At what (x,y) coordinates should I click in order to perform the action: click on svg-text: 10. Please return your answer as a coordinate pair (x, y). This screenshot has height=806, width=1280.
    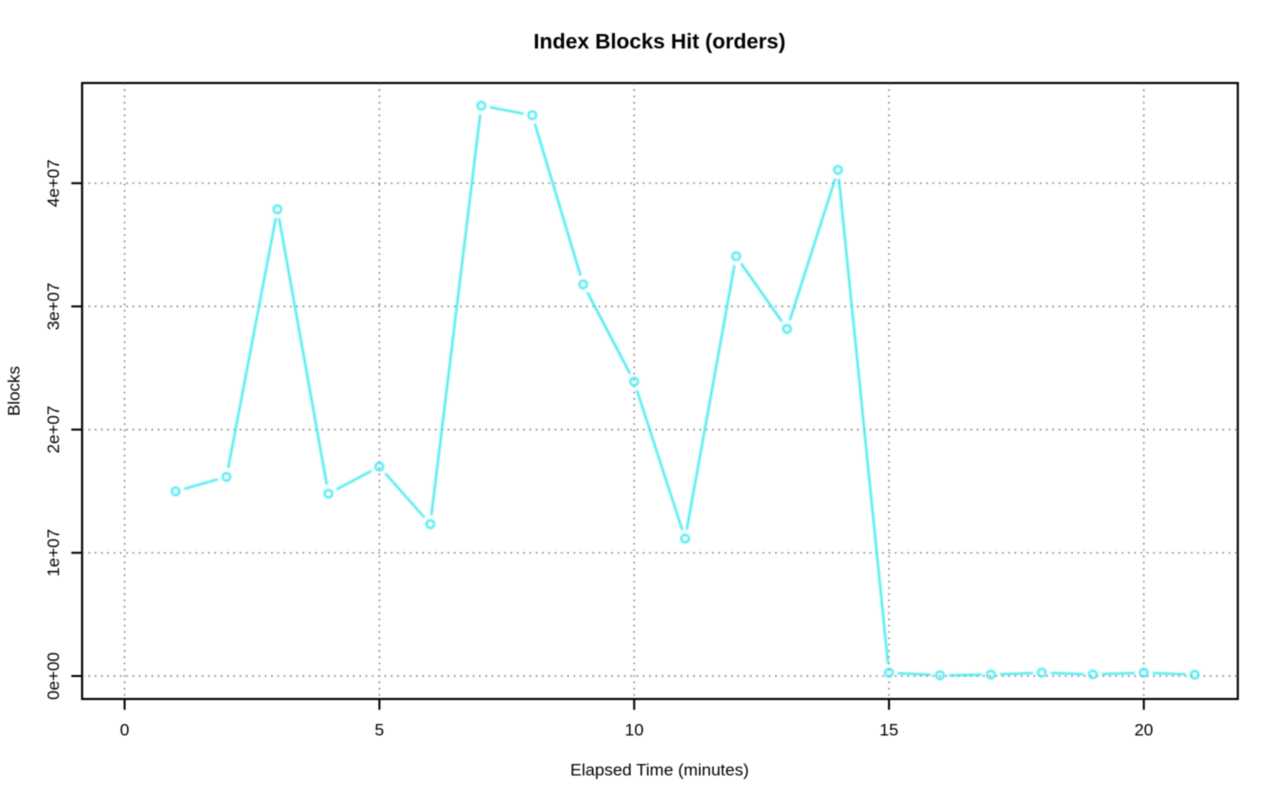
    Looking at the image, I should click on (634, 730).